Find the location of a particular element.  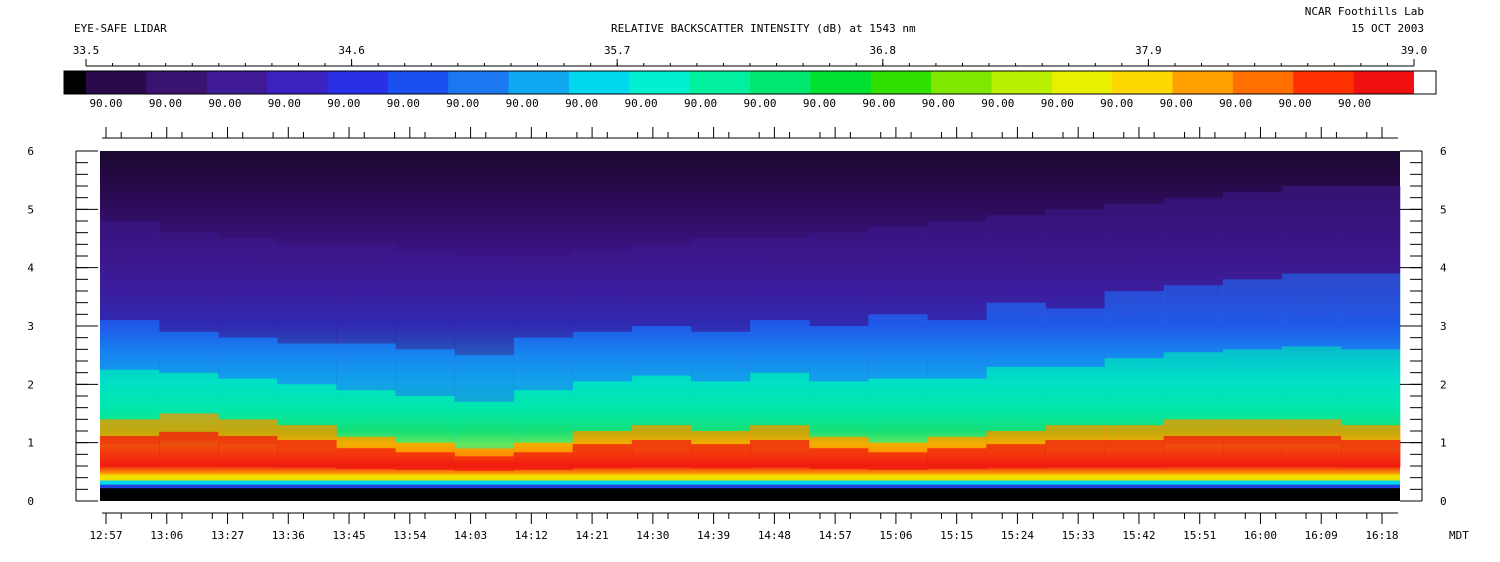

x-tick-label: 13:36 is located at coordinates (288, 535).